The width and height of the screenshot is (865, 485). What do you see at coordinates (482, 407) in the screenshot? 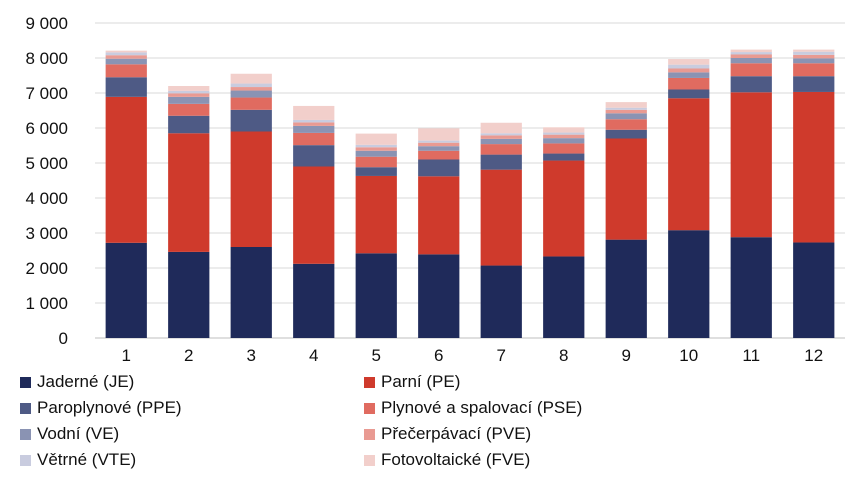
I see `legend-label: Plynové a spalovací (PSE)` at bounding box center [482, 407].